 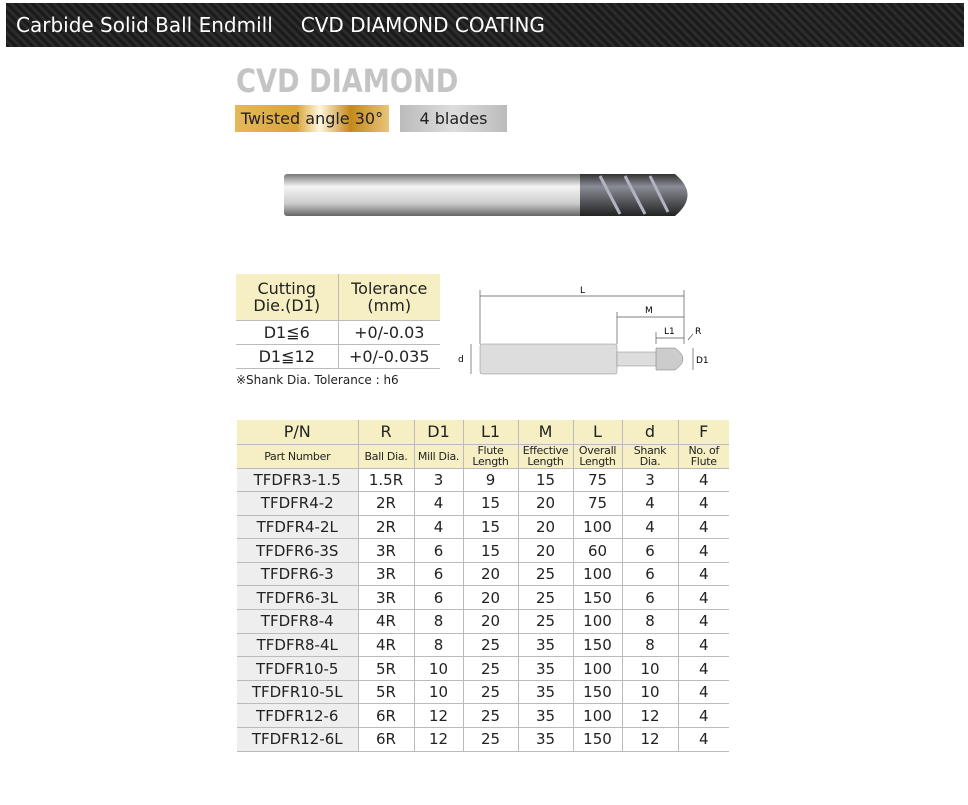 What do you see at coordinates (312, 118) in the screenshot?
I see `twist-angle-tag: Twisted angle 30°` at bounding box center [312, 118].